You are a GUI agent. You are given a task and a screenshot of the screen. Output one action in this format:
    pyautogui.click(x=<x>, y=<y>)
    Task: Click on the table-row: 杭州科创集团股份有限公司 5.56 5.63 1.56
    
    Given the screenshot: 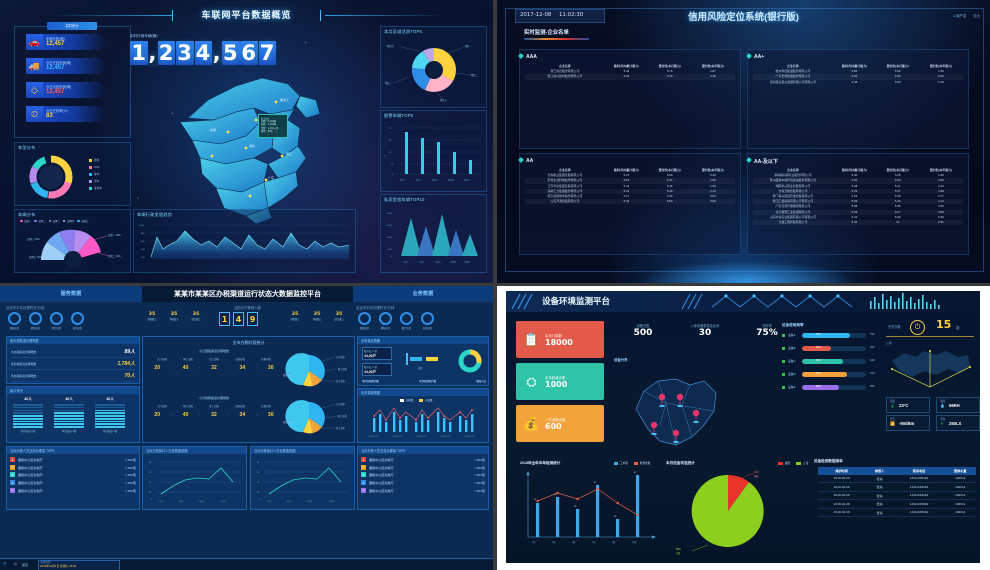 What is the action you would take?
    pyautogui.click(x=858, y=71)
    